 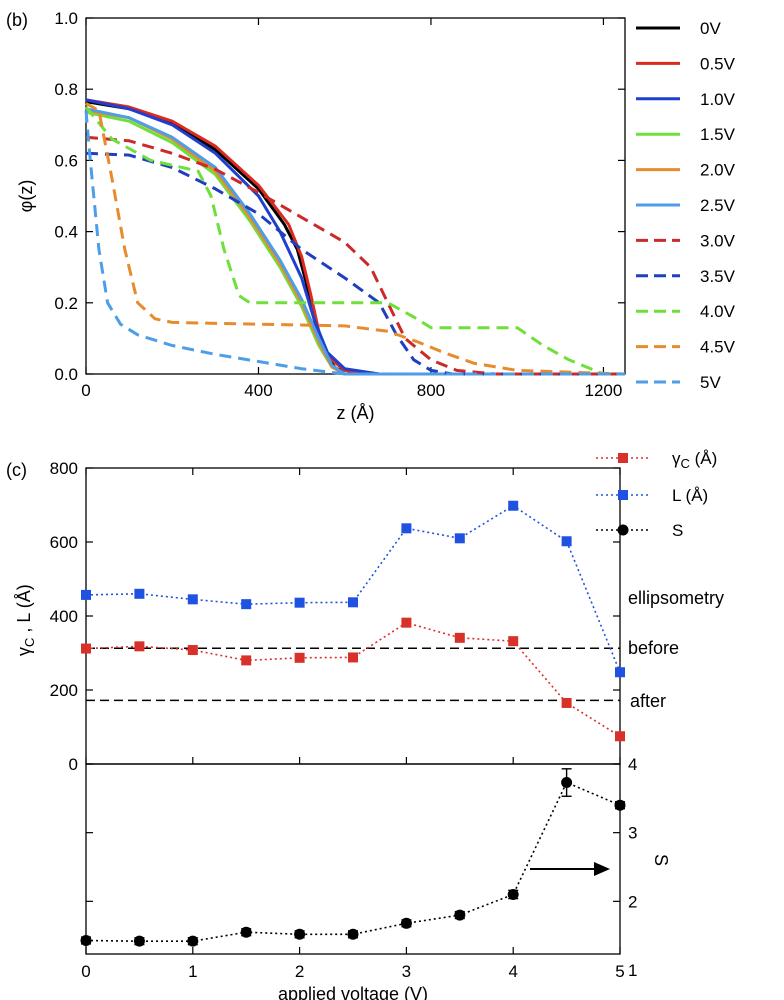 What do you see at coordinates (718, 347) in the screenshot?
I see `legend-label: 4.5V` at bounding box center [718, 347].